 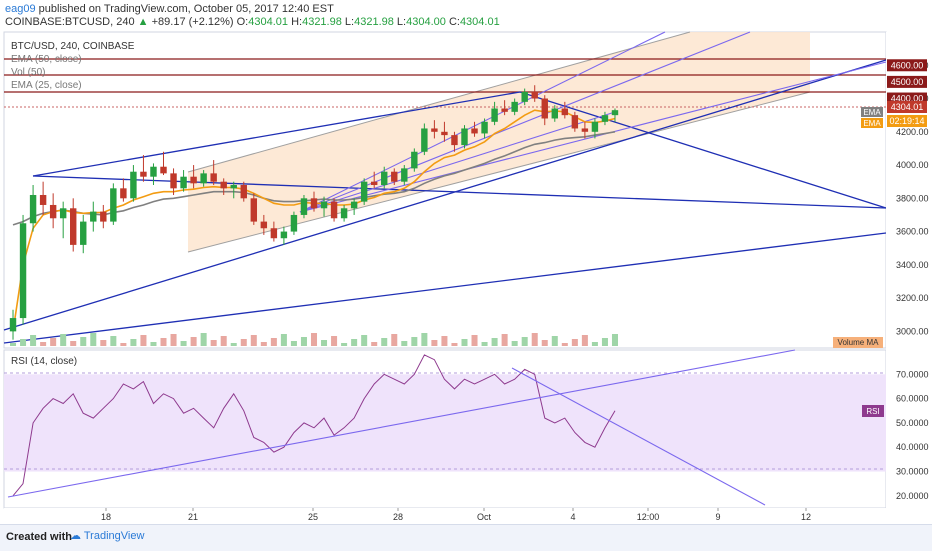 I want to click on time-tick-label: 28, so click(x=398, y=517).